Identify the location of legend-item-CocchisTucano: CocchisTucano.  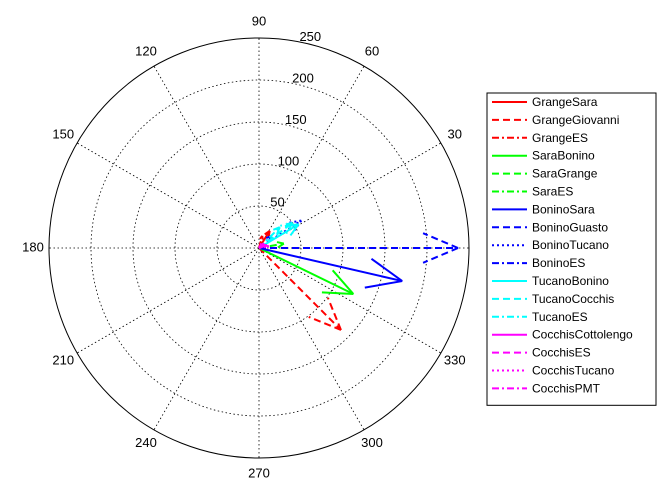
(553, 371).